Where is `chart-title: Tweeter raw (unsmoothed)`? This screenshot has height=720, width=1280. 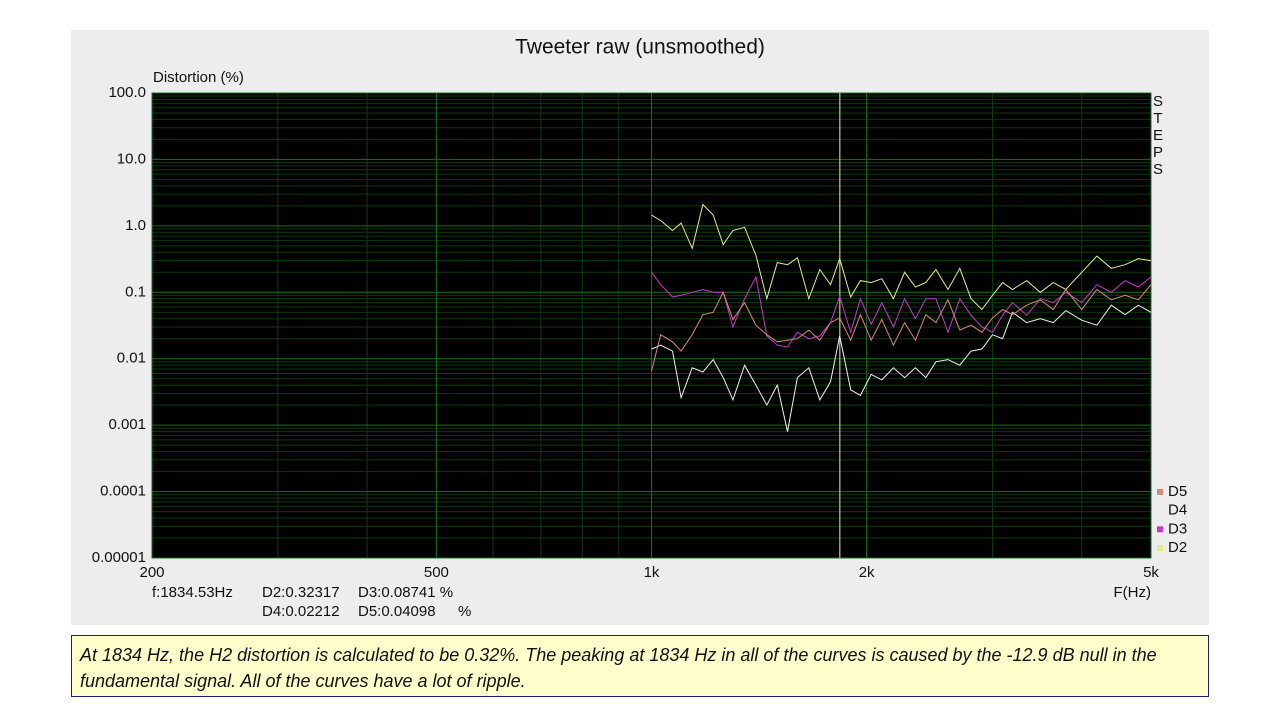 chart-title: Tweeter raw (unsmoothed) is located at coordinates (640, 47).